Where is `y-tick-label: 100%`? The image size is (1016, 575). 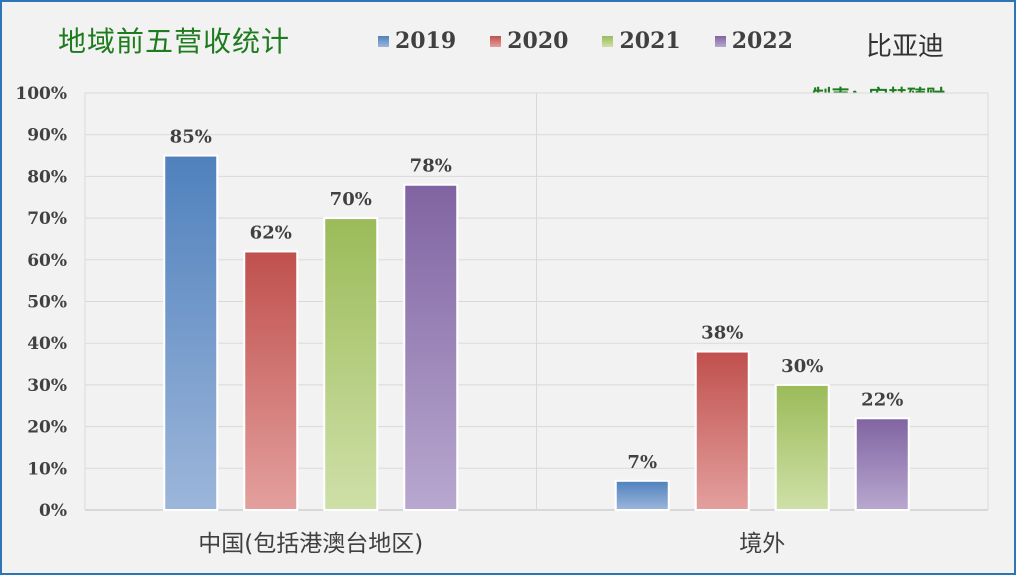 y-tick-label: 100% is located at coordinates (41, 94).